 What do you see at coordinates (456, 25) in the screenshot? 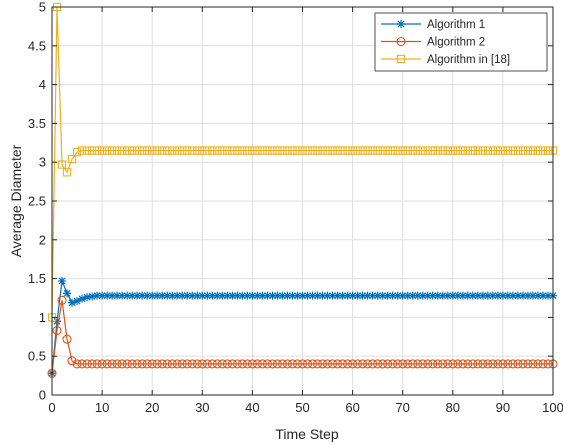
I see `legend-label: Algorithm 1` at bounding box center [456, 25].